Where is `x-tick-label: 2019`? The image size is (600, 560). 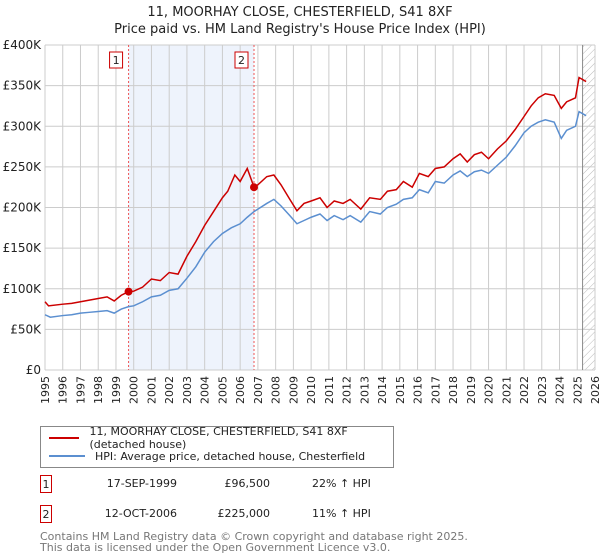 x-tick-label: 2019 is located at coordinates (471, 390).